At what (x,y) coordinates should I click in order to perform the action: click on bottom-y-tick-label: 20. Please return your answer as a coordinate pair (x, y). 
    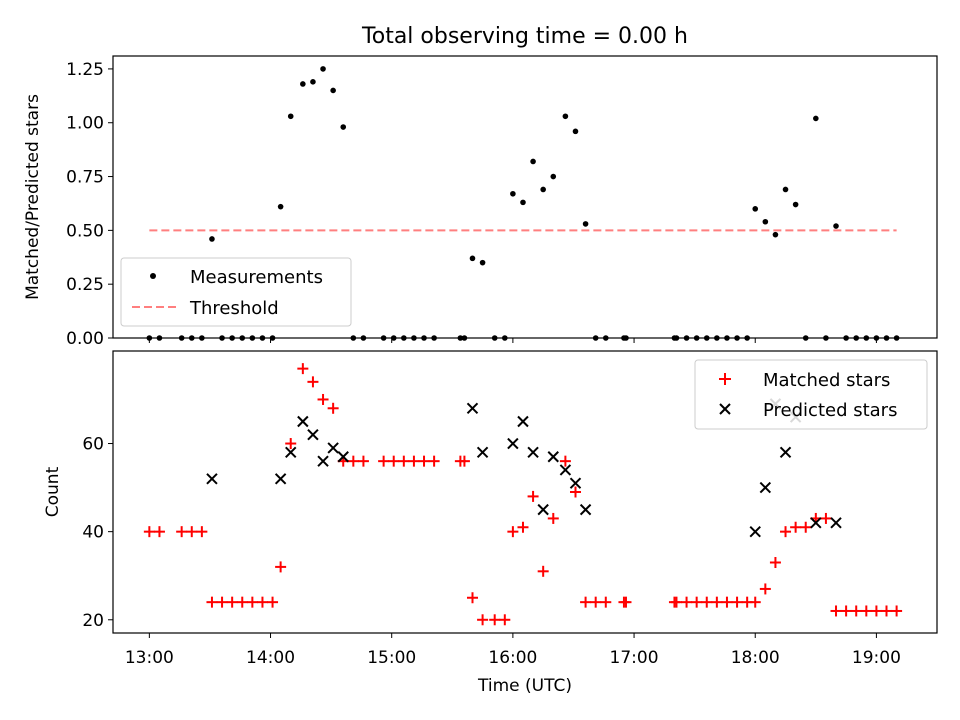
    Looking at the image, I should click on (93, 621).